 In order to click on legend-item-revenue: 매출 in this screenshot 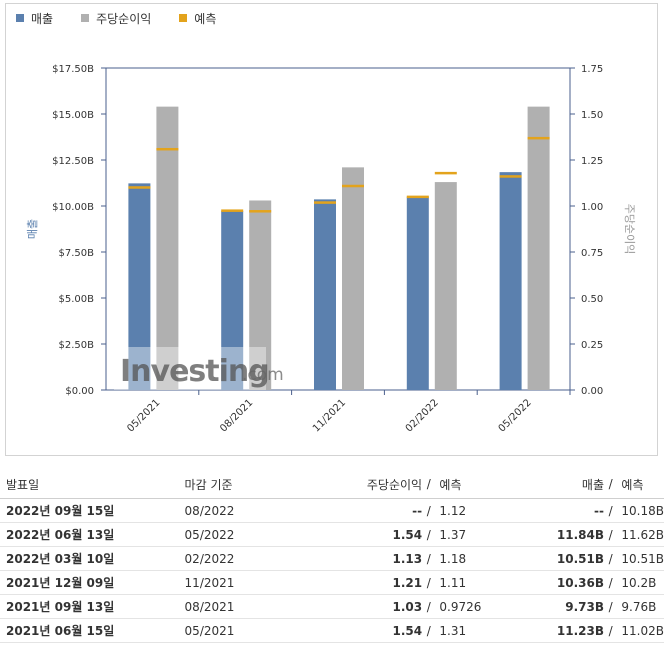, I will do `click(34, 18)`.